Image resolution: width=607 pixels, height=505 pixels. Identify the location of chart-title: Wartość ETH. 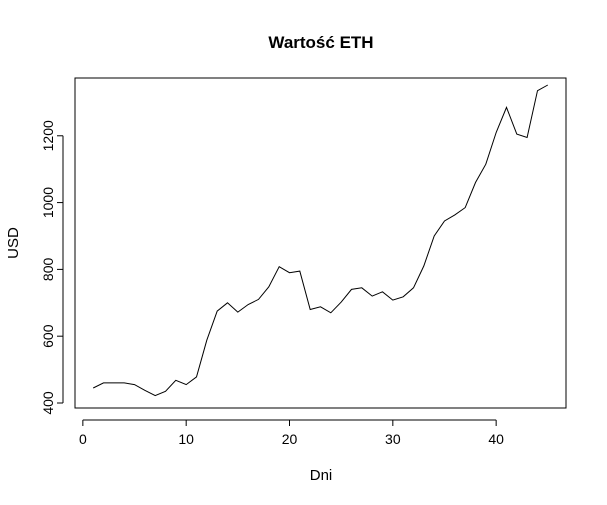
(320, 42).